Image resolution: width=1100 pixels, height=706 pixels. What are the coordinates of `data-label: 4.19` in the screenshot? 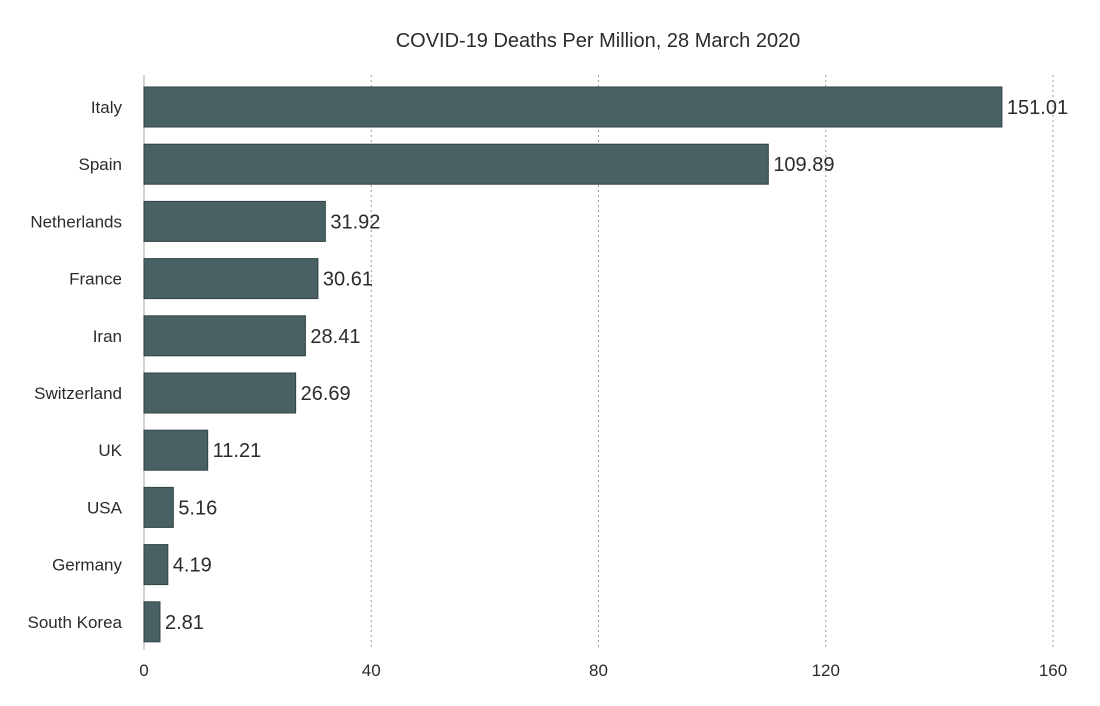 It's located at (192, 566).